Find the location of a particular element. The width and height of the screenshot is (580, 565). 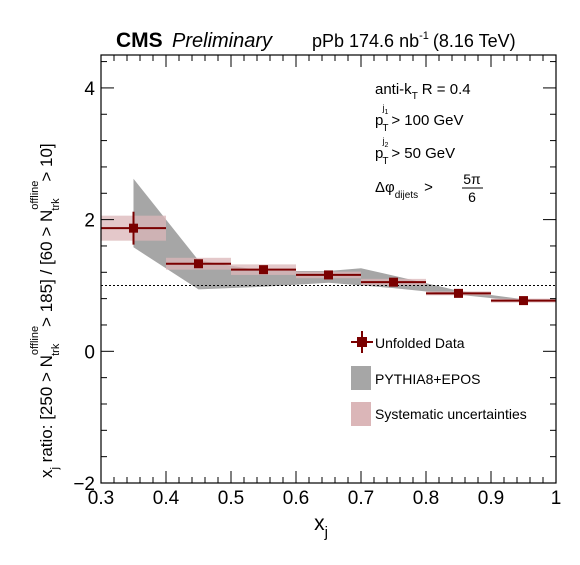

legend-model-label: PYTHIA8+EPOS is located at coordinates (427, 379).